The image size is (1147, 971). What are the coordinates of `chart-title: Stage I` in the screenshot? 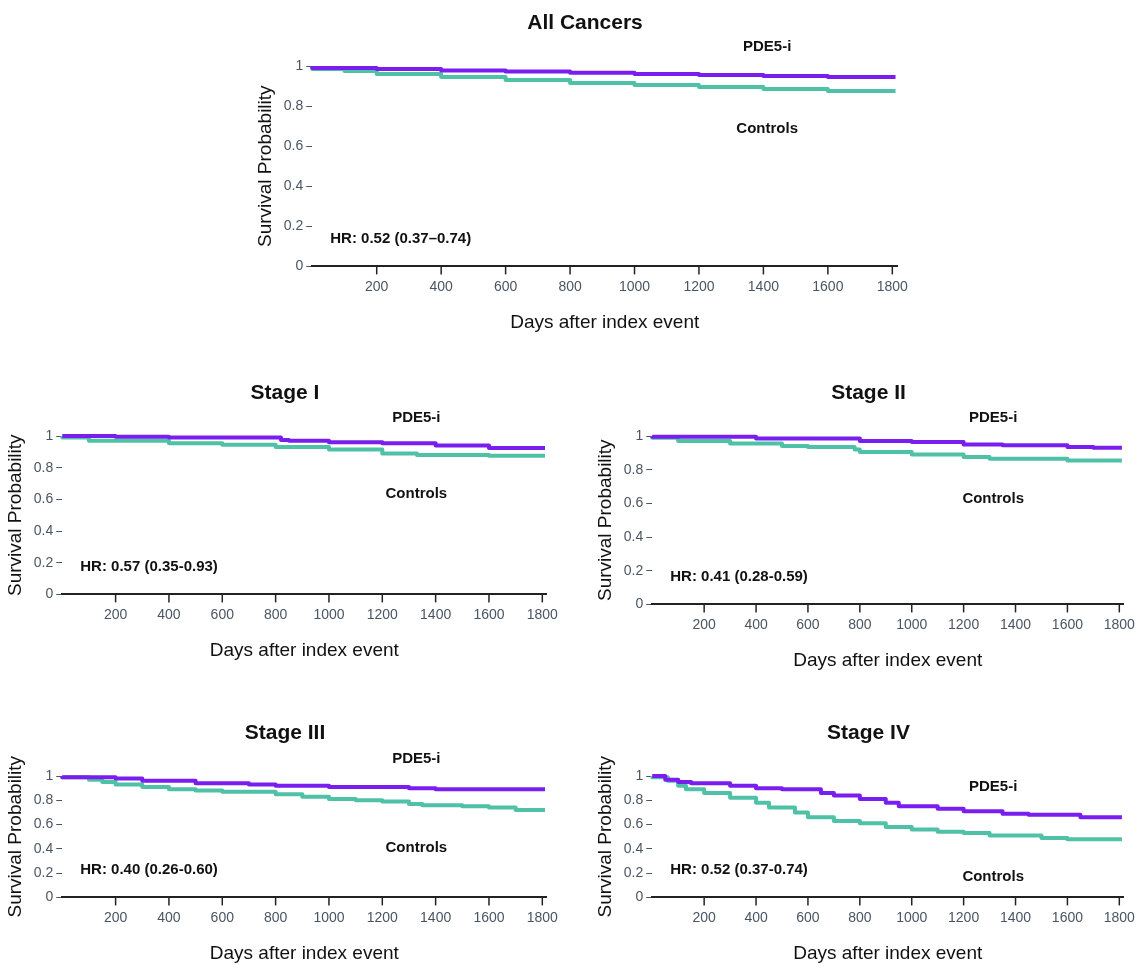 It's located at (285, 392).